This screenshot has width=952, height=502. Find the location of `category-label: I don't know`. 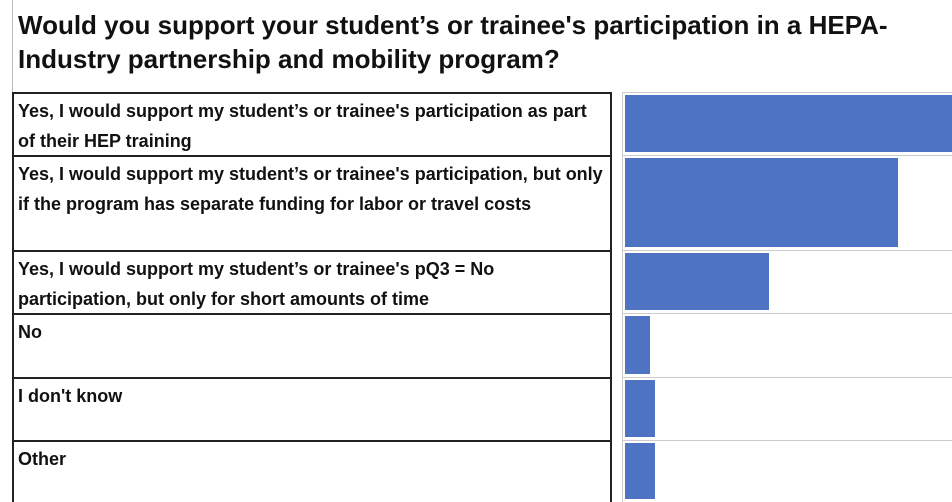

category-label: I don't know is located at coordinates (312, 408).